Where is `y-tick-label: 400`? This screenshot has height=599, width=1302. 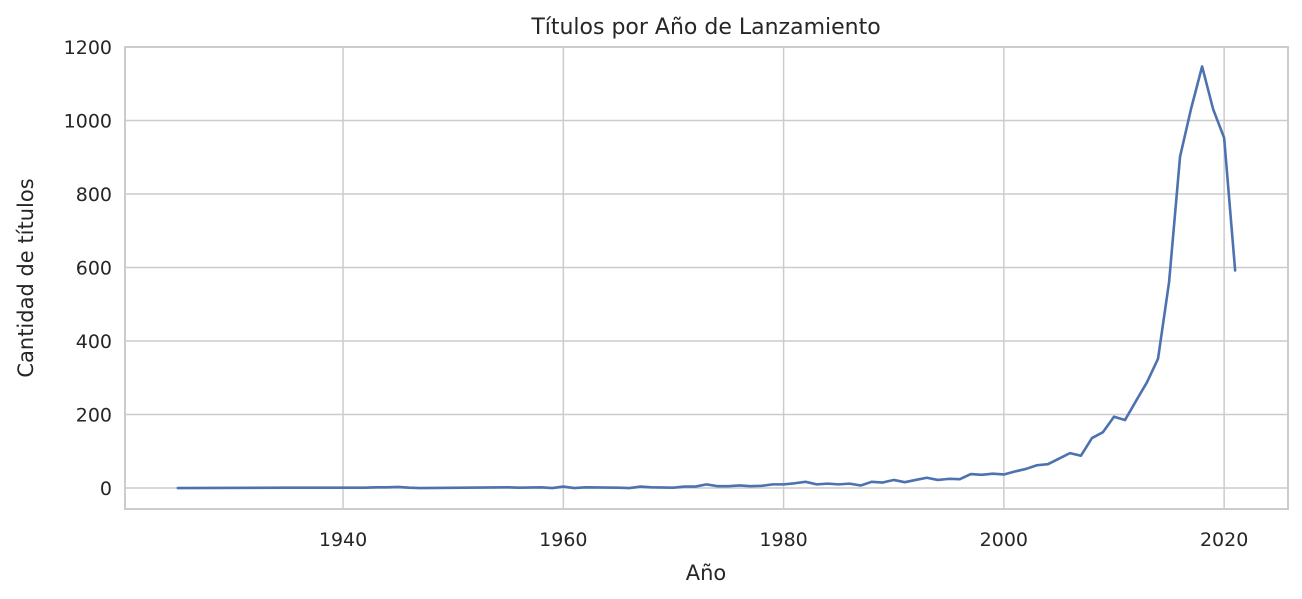 y-tick-label: 400 is located at coordinates (94, 342).